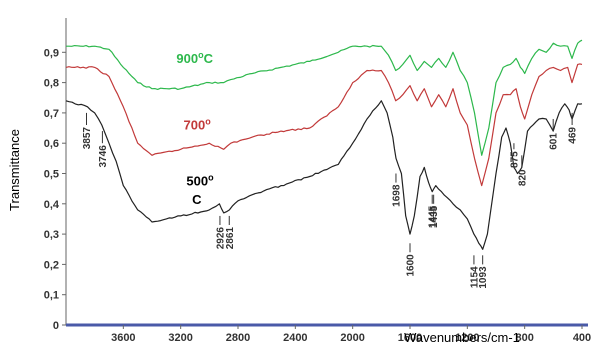 The width and height of the screenshot is (600, 350). What do you see at coordinates (51, 84) in the screenshot?
I see `y-tick-label: 0,8` at bounding box center [51, 84].